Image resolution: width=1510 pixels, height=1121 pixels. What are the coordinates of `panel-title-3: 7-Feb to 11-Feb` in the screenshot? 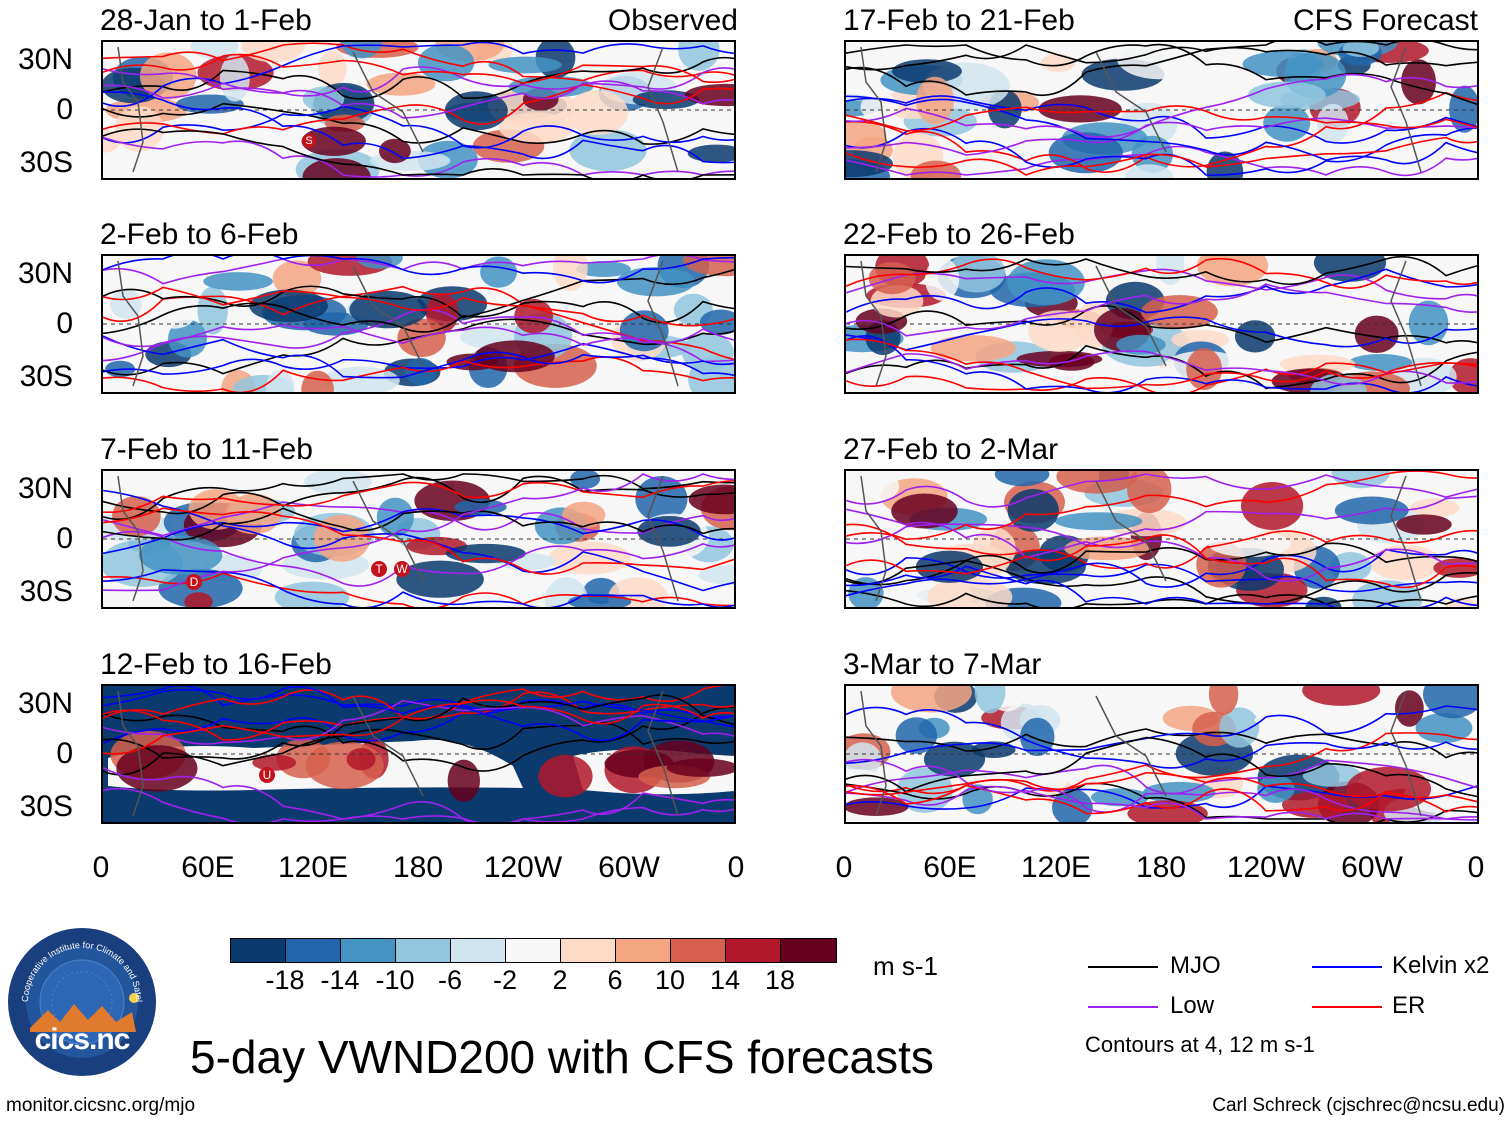 It's located at (206, 449).